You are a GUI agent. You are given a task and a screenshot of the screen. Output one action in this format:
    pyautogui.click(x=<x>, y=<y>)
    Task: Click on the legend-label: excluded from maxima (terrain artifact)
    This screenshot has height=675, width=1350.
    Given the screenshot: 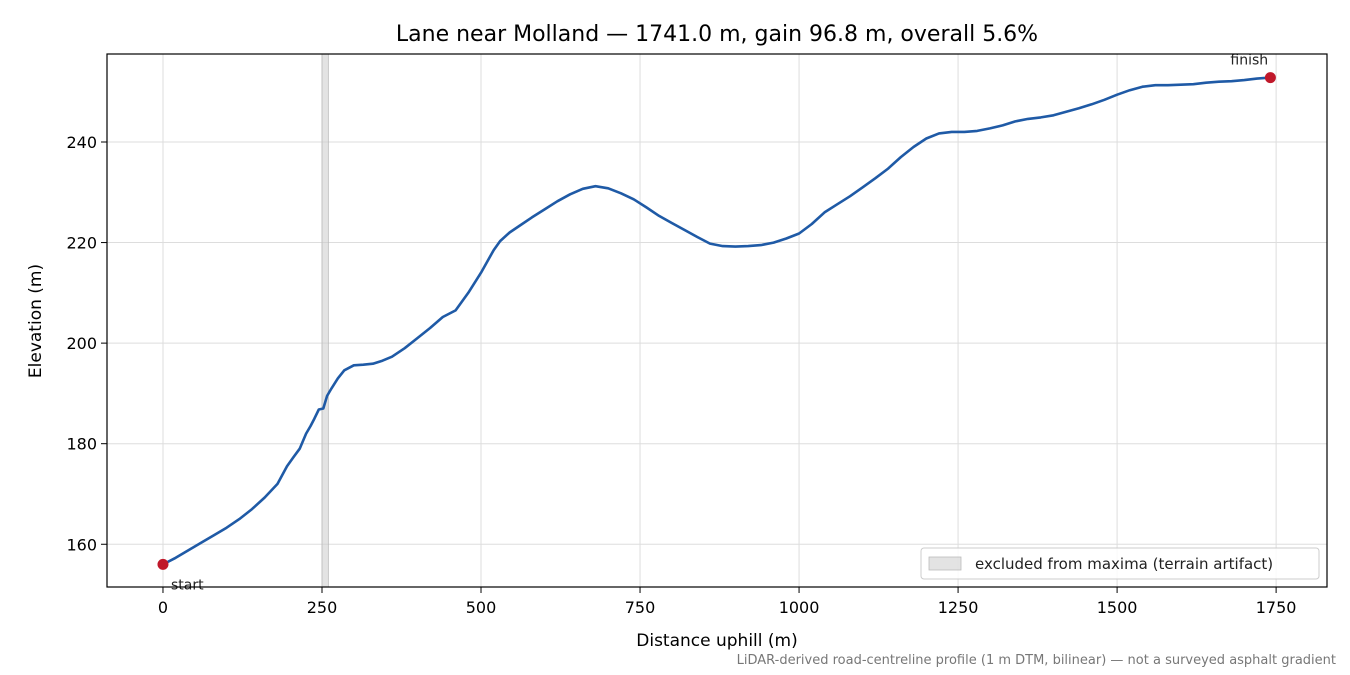 What is the action you would take?
    pyautogui.click(x=1124, y=564)
    